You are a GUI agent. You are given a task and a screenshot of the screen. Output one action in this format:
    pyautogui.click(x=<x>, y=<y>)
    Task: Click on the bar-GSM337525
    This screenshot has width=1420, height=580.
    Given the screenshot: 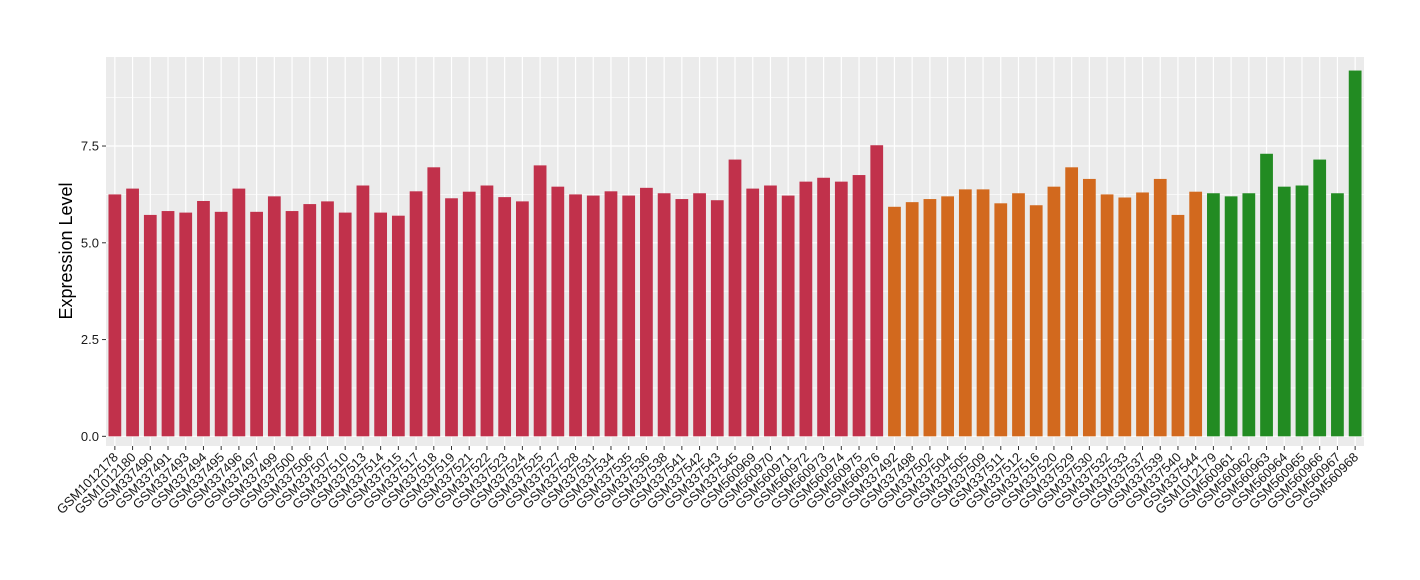 What is the action you would take?
    pyautogui.click(x=540, y=301)
    